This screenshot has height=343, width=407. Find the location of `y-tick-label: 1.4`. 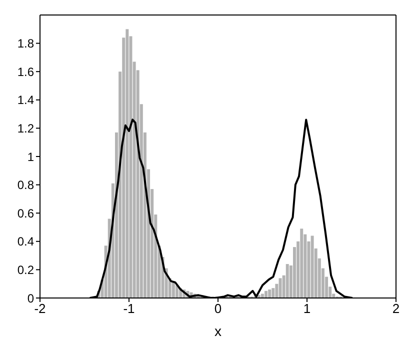

y-tick-label: 1.4 is located at coordinates (25, 100).